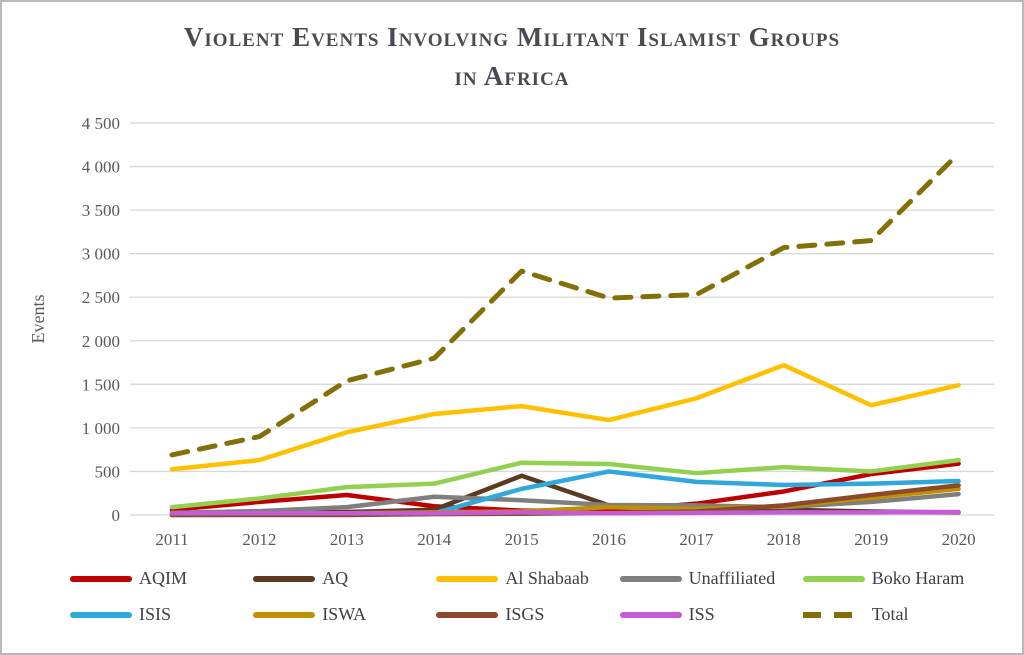  Describe the element at coordinates (696, 539) in the screenshot. I see `x-tick-label: 2017` at that location.